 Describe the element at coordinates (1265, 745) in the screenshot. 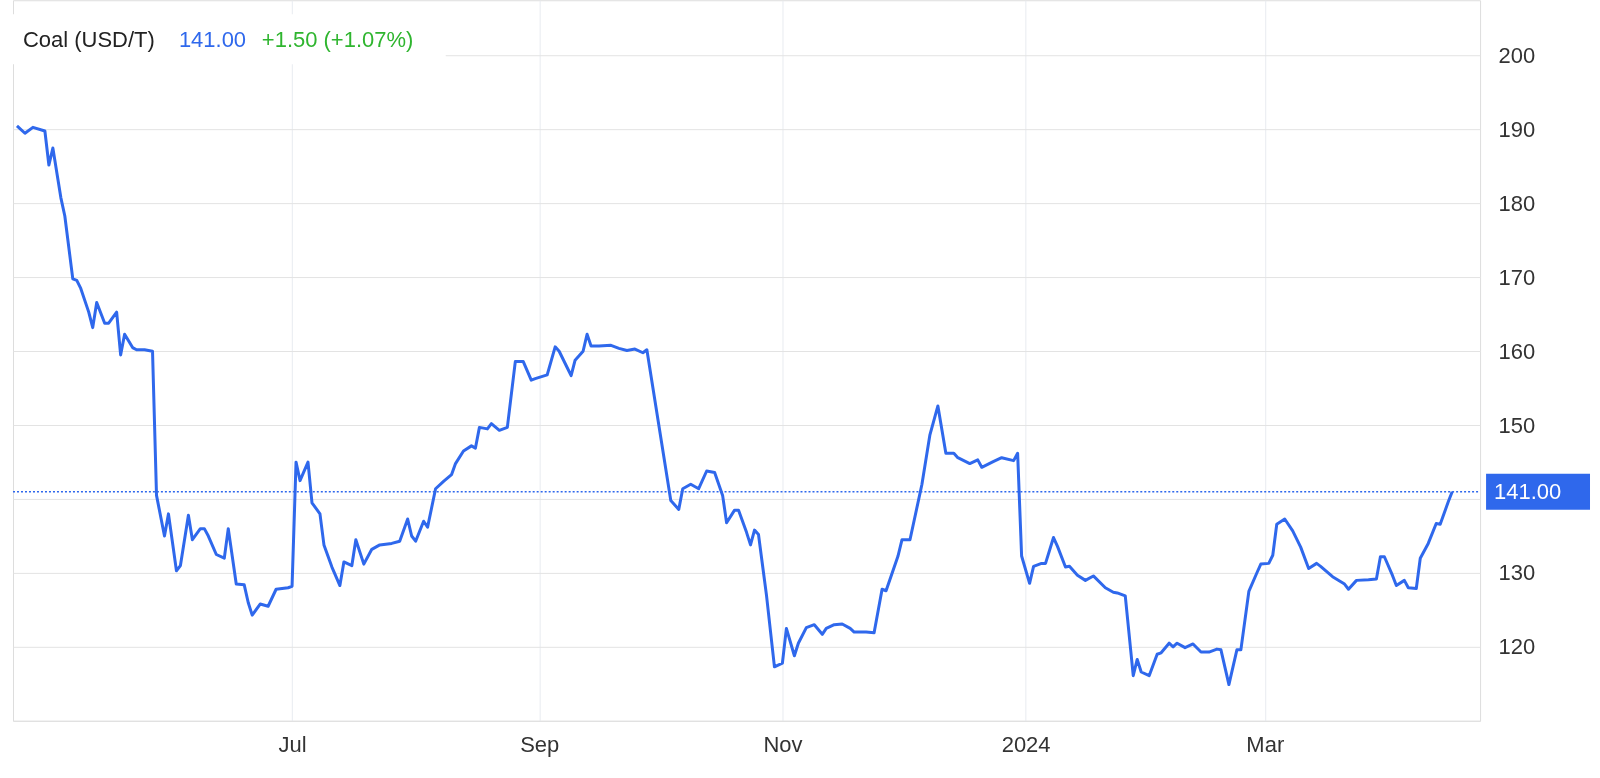

I see `x-tick-label: Mar` at that location.